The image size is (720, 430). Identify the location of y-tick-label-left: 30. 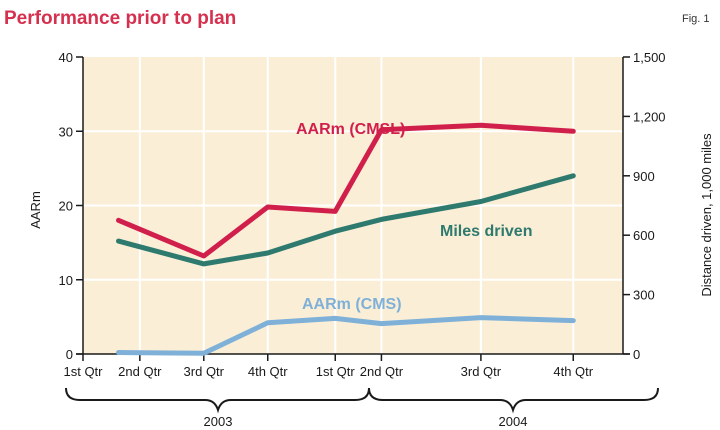
(66, 131).